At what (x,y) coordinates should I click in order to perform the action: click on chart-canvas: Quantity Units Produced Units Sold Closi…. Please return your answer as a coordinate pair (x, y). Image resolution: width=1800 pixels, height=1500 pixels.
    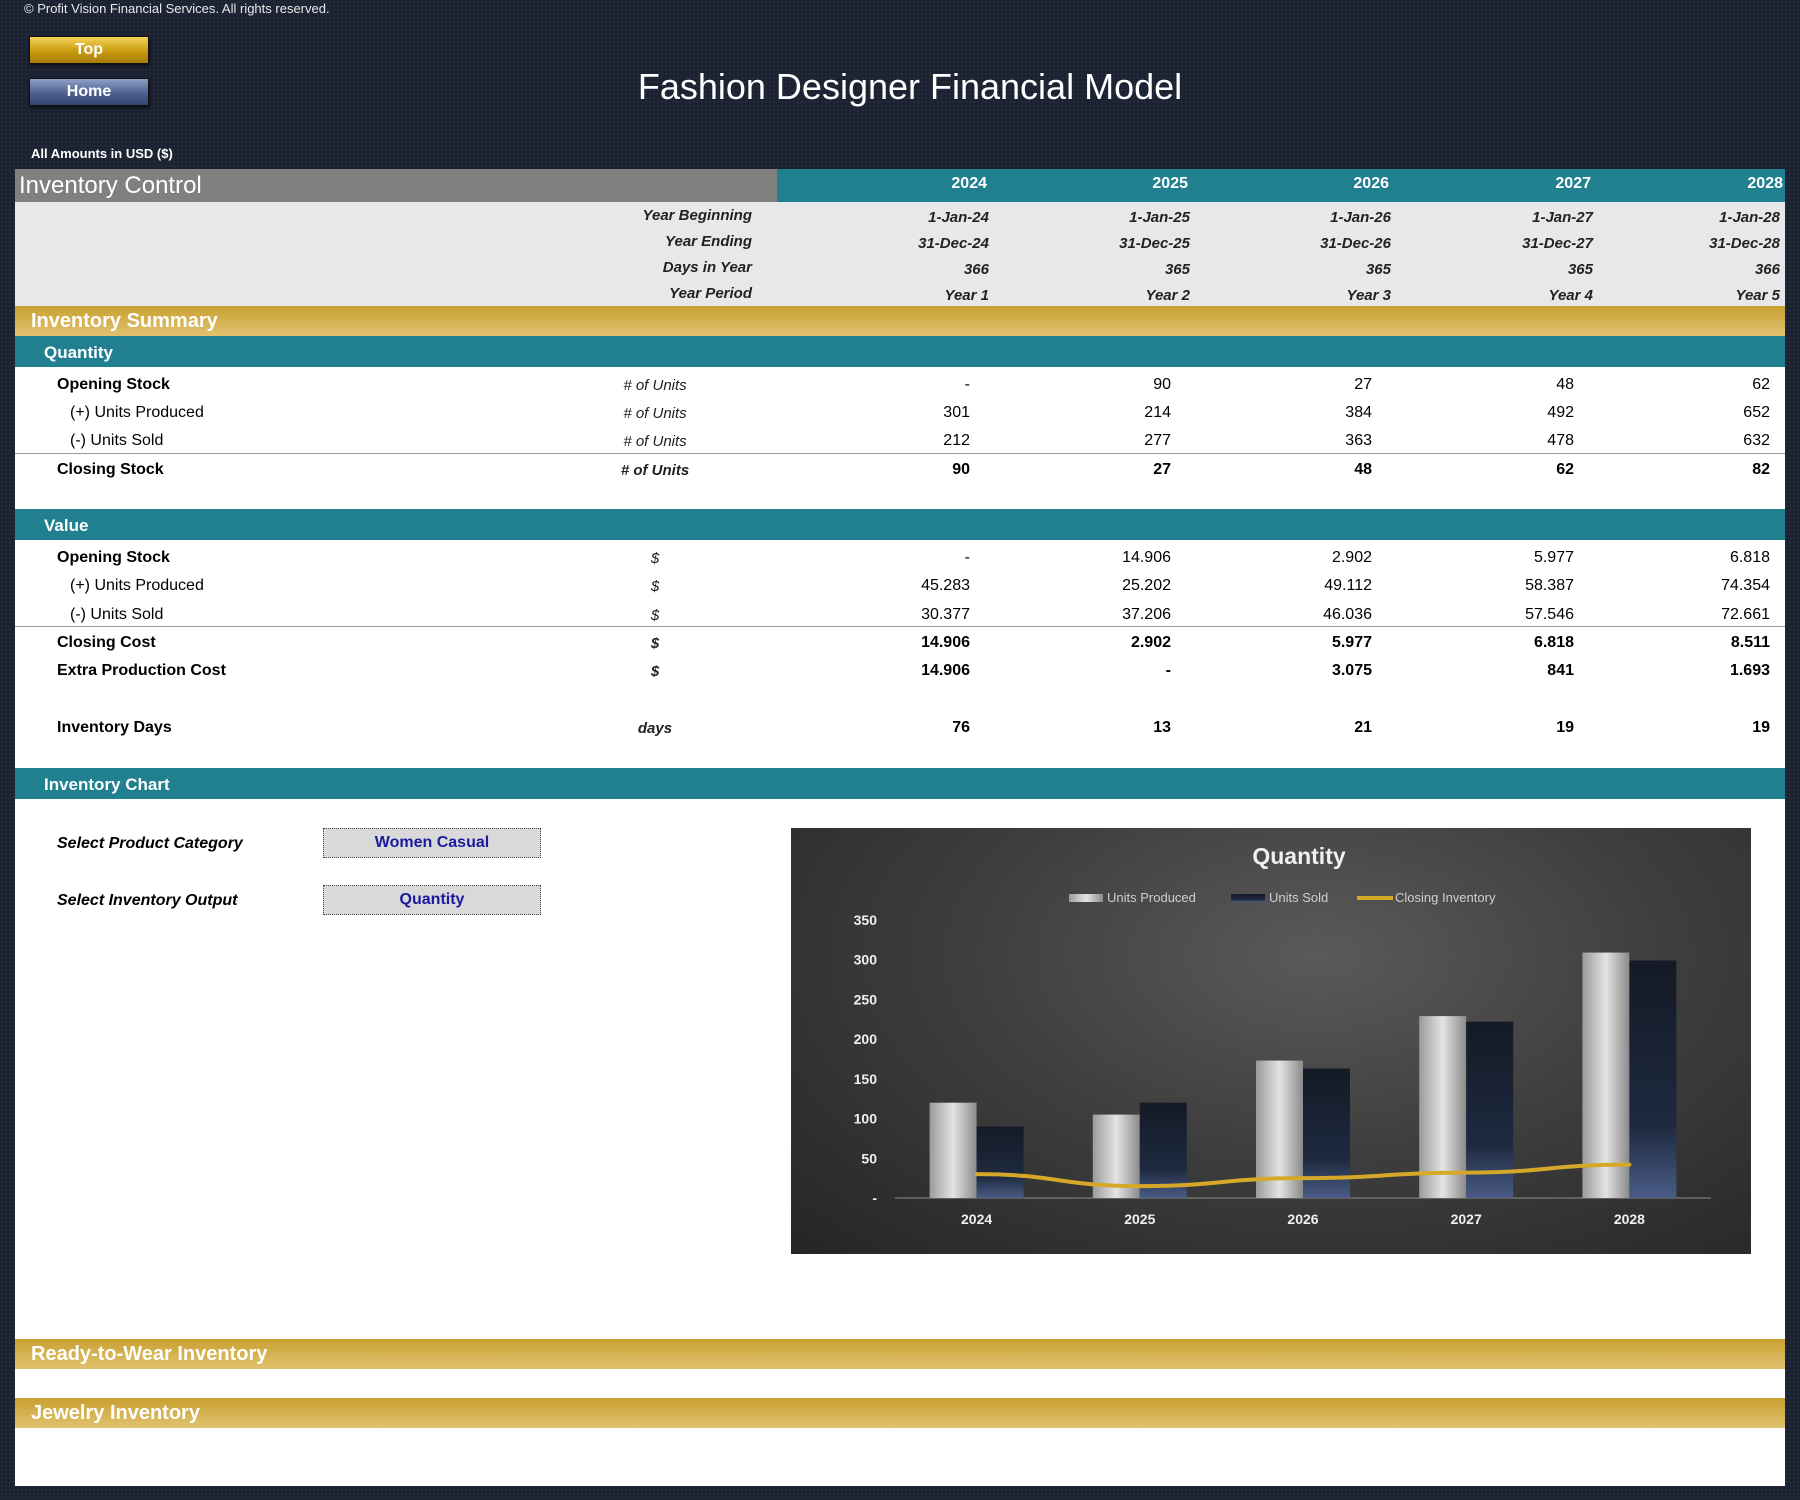
    Looking at the image, I should click on (1282, 1035).